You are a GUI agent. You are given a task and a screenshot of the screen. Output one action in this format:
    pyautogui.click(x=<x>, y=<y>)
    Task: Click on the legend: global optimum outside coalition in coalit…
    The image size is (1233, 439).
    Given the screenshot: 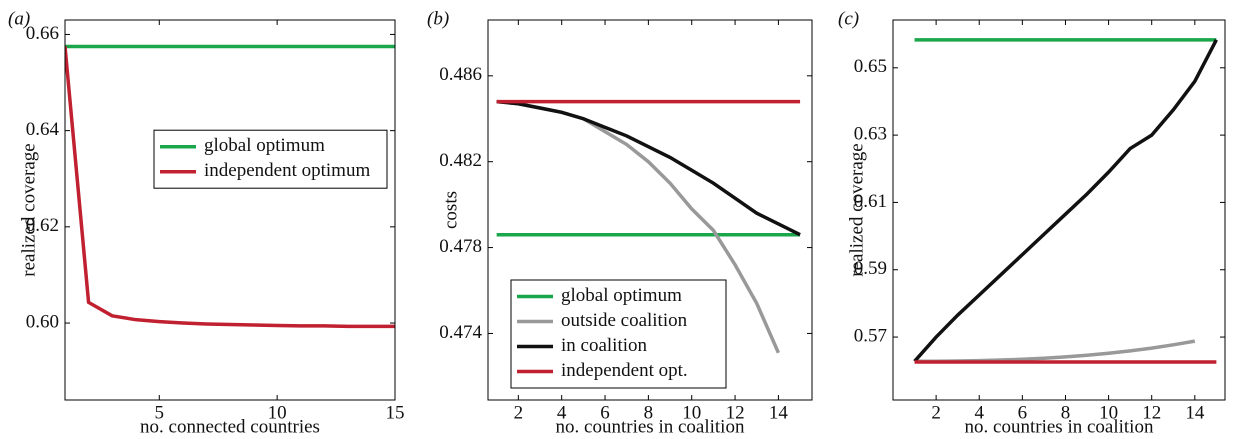 What is the action you would take?
    pyautogui.click(x=618, y=334)
    